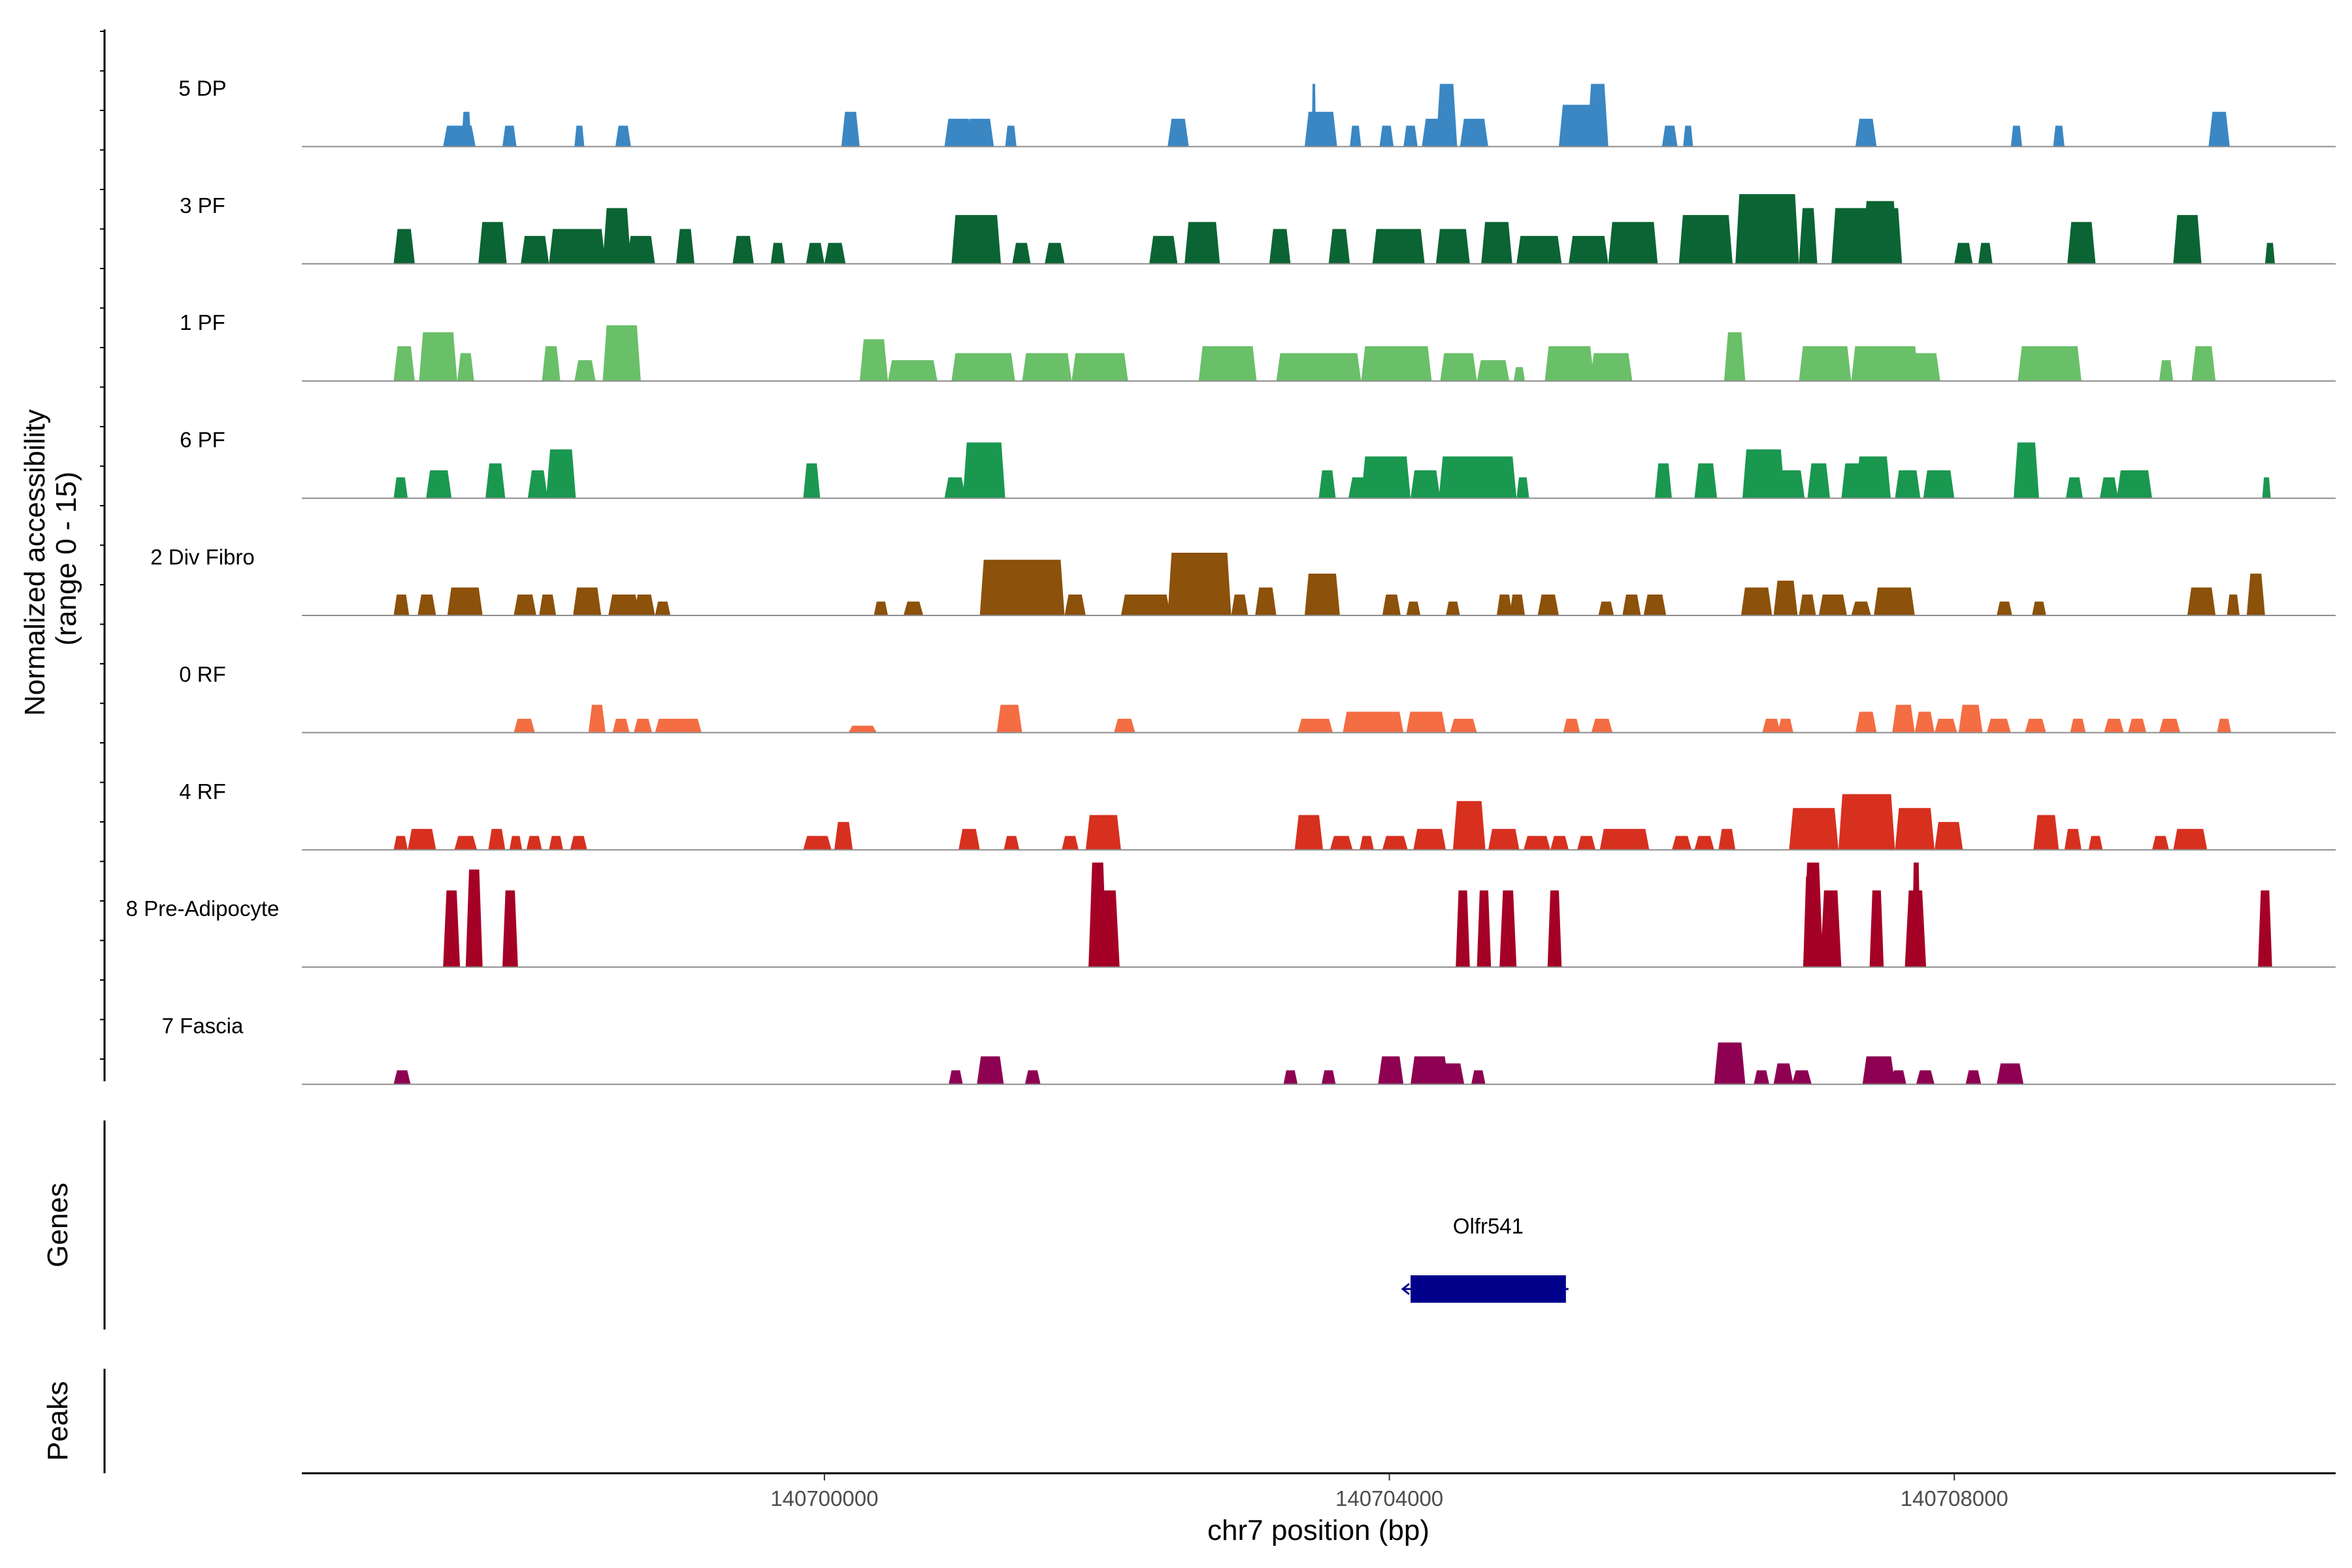  Describe the element at coordinates (203, 1026) in the screenshot. I see `track-label: 7 Fascia` at that location.